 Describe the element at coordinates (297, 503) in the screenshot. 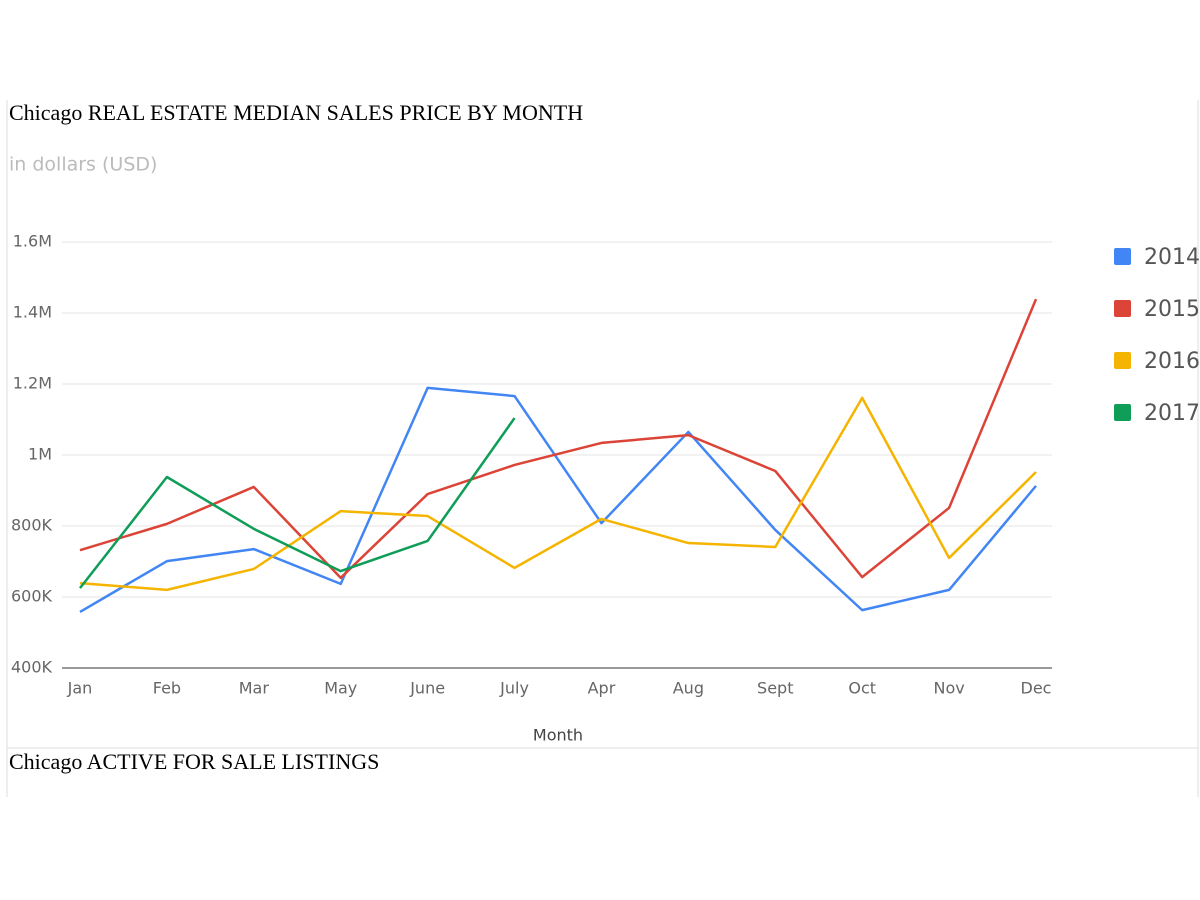

I see `series-line` at that location.